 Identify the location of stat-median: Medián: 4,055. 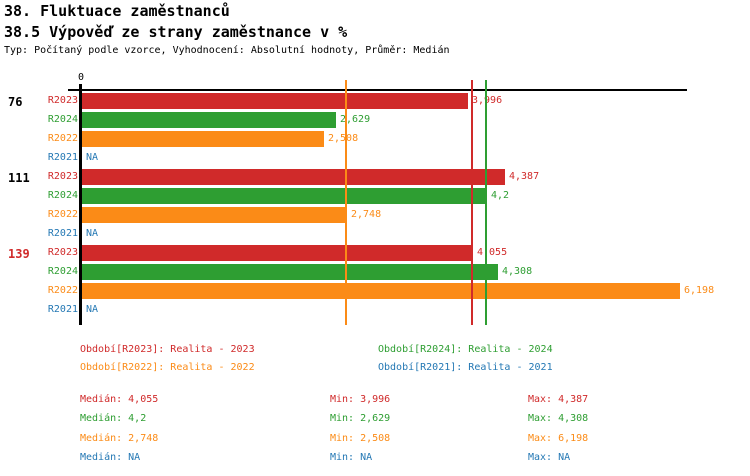
(119, 399).